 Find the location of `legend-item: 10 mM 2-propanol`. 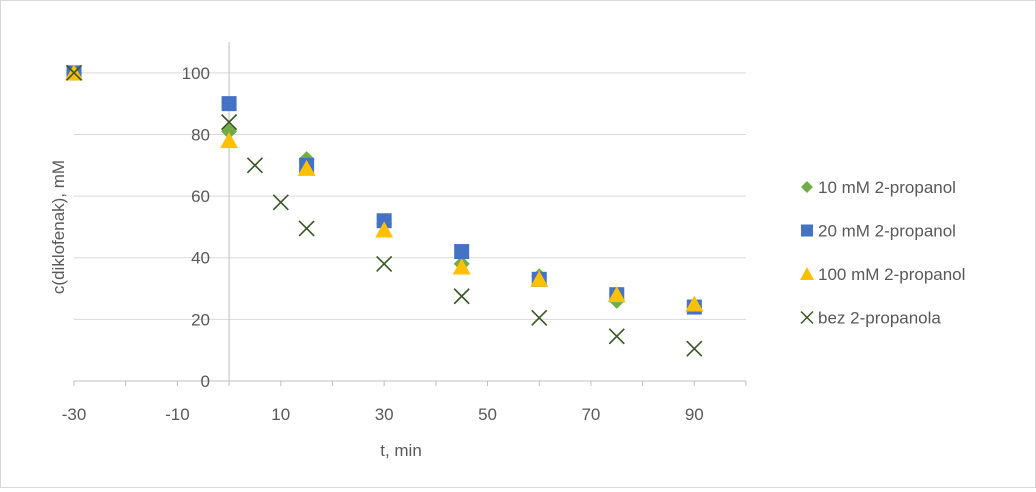

legend-item: 10 mM 2-propanol is located at coordinates (878, 187).